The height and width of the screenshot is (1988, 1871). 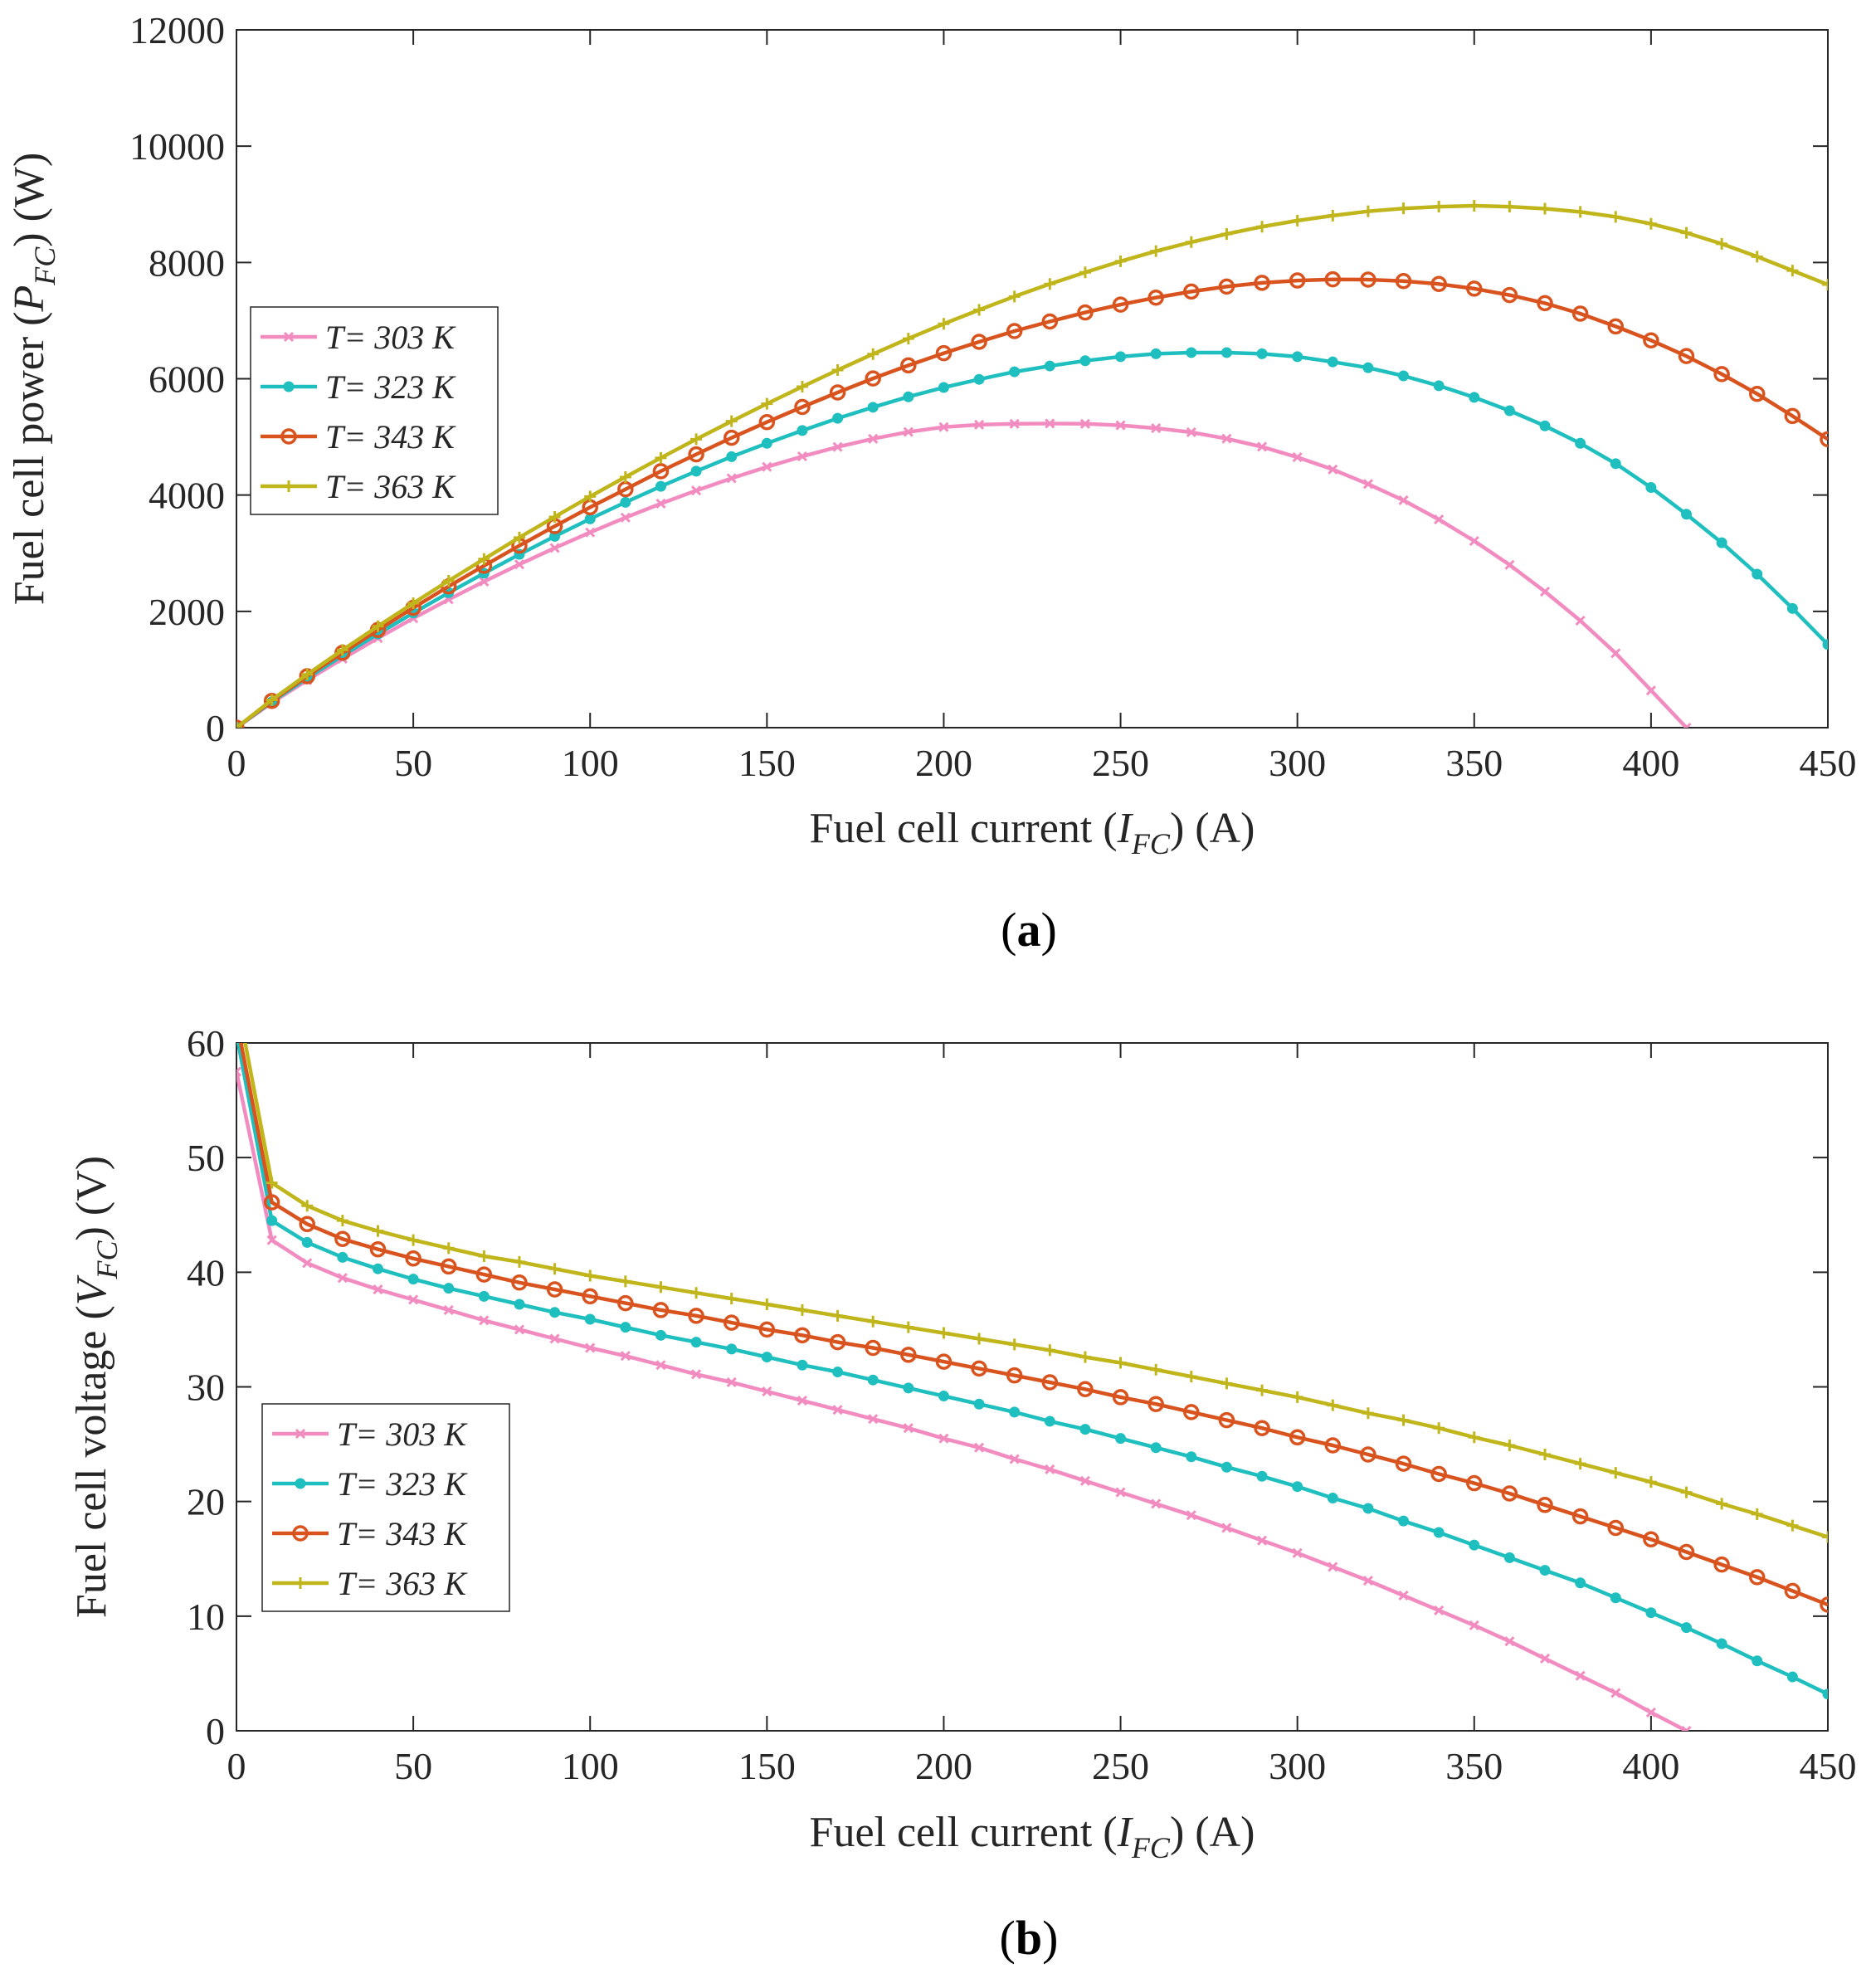 I want to click on y-tick-label: 50, so click(x=206, y=1158).